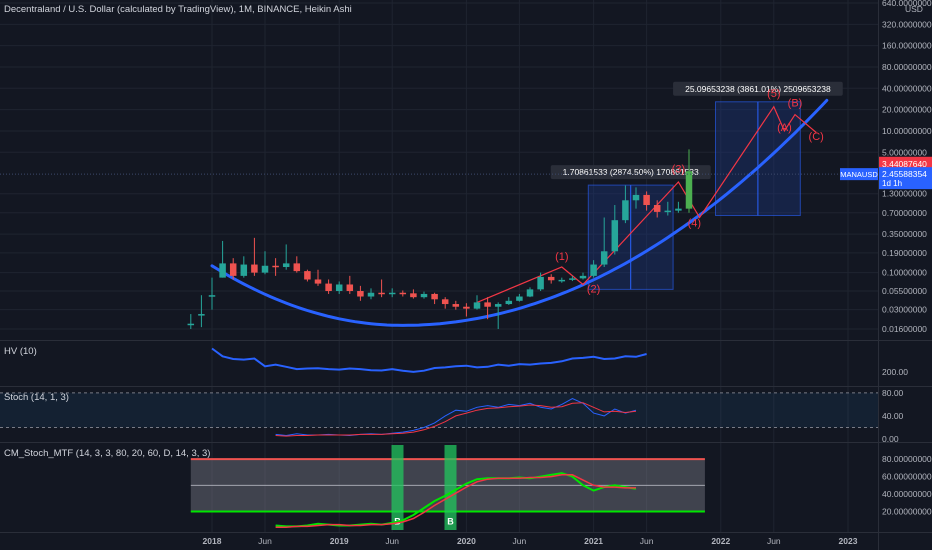 The height and width of the screenshot is (550, 932). What do you see at coordinates (339, 541) in the screenshot?
I see `time-tick-label: 2019` at bounding box center [339, 541].